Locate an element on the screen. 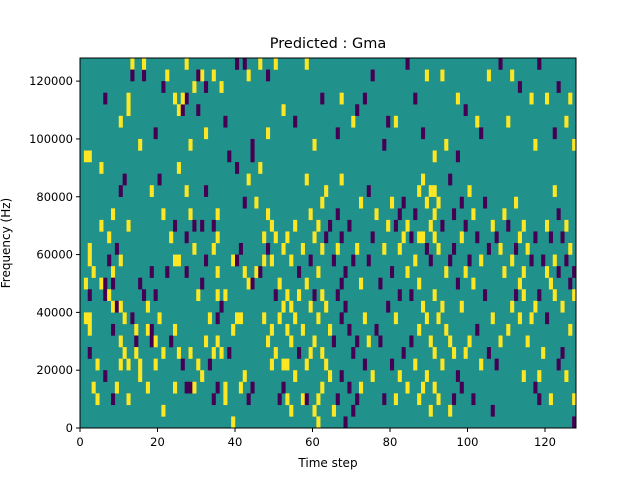 This screenshot has width=640, height=480. y-tick-label: 80000 is located at coordinates (54, 197).